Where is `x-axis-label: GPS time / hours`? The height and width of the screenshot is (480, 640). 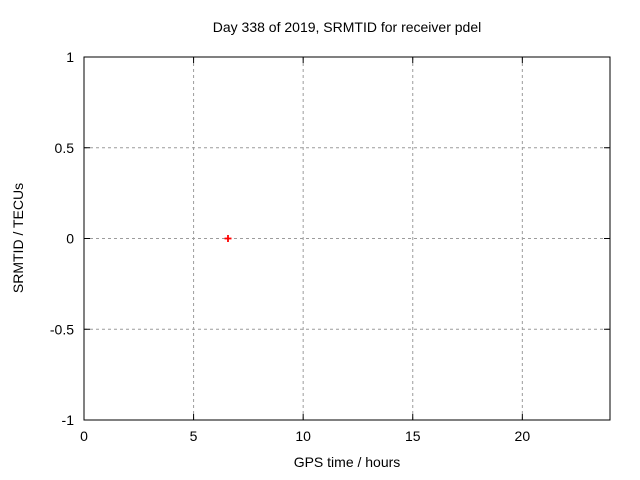
x-axis-label: GPS time / hours is located at coordinates (347, 462).